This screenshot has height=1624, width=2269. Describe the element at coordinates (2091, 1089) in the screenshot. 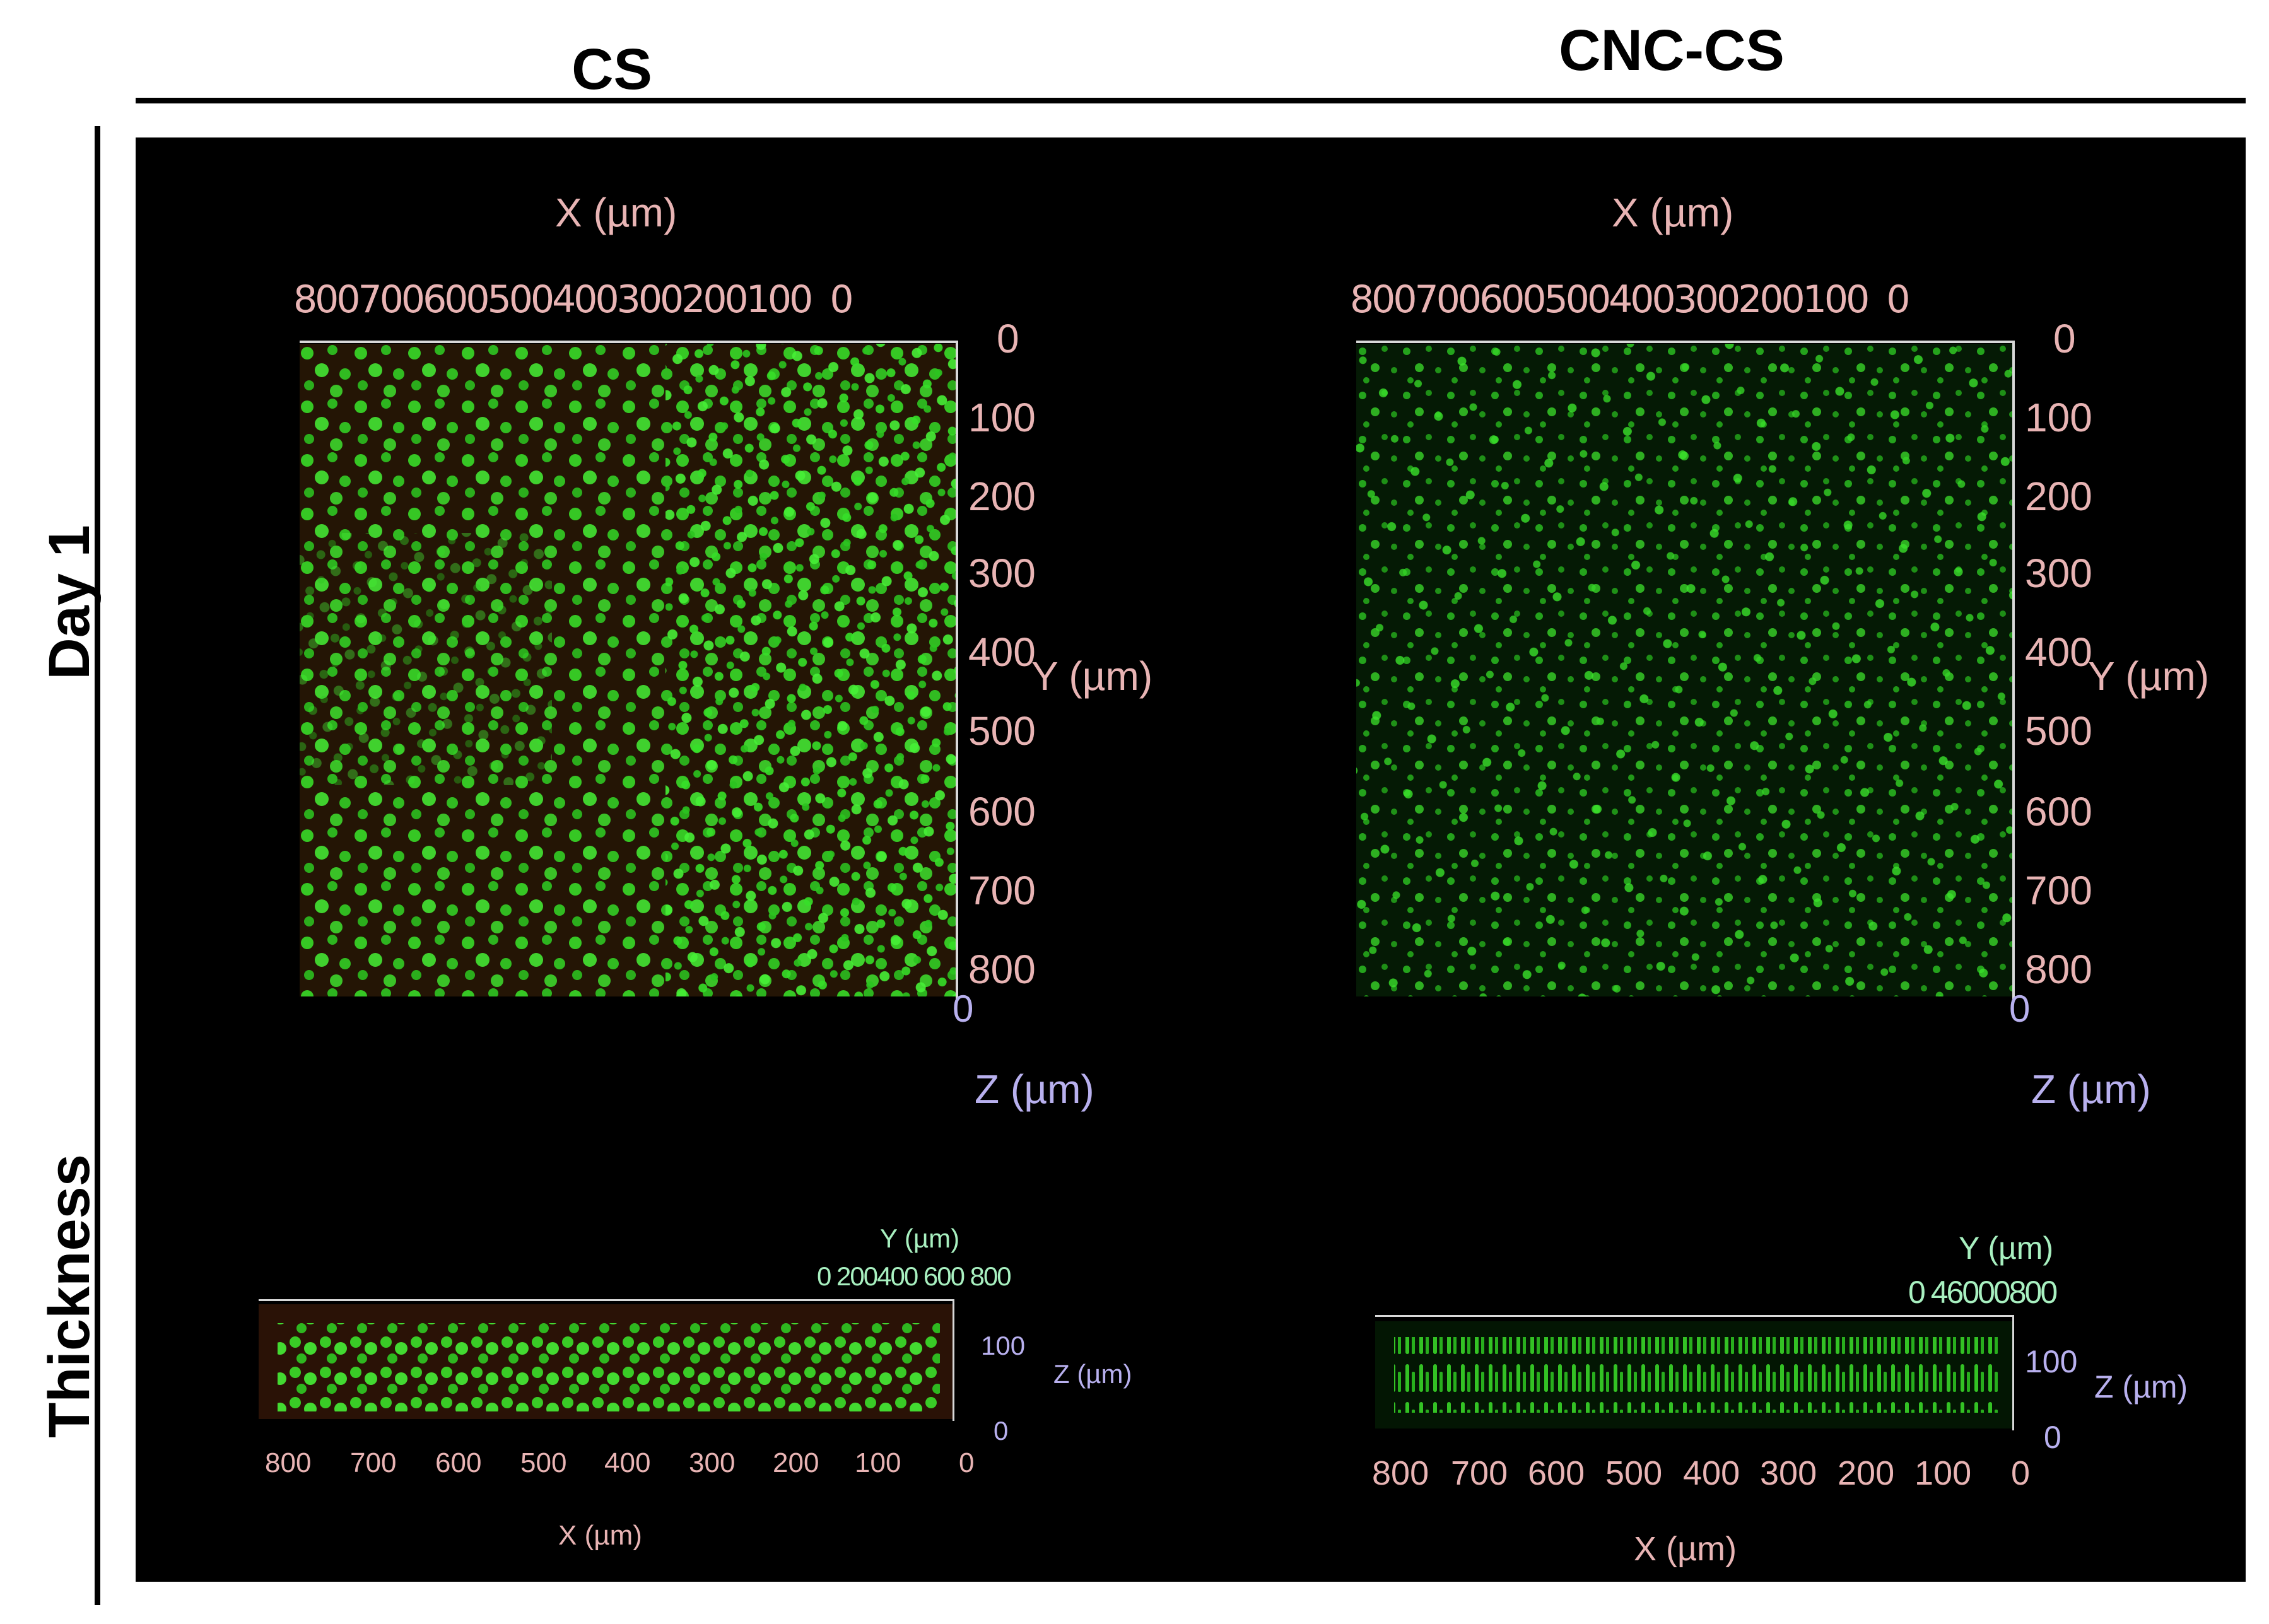

I see `cnc-cs-top-z-axis-title: Z (µm)` at that location.